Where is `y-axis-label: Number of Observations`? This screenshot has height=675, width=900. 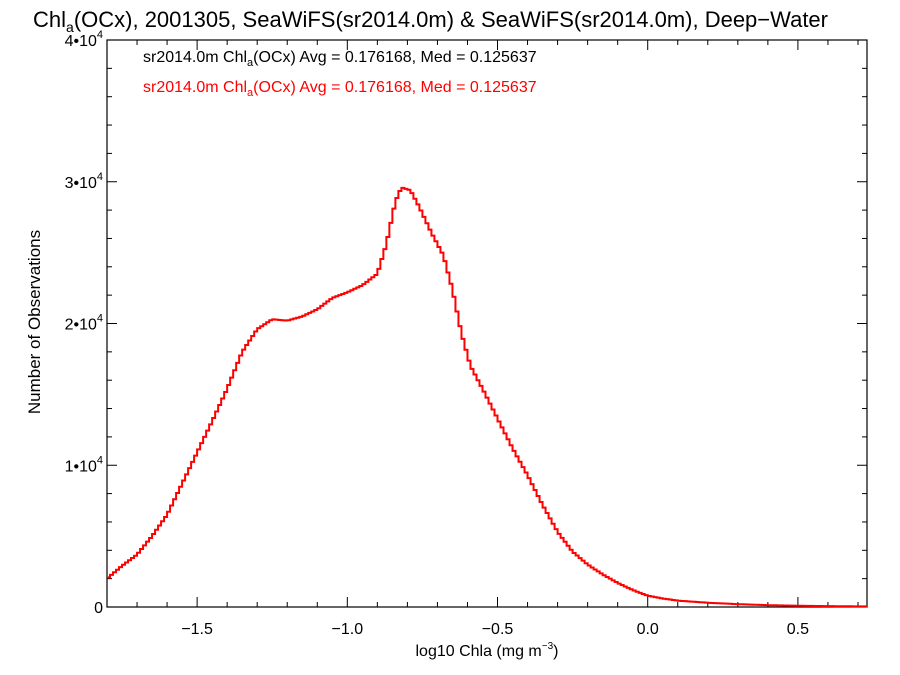
y-axis-label: Number of Observations is located at coordinates (34, 322).